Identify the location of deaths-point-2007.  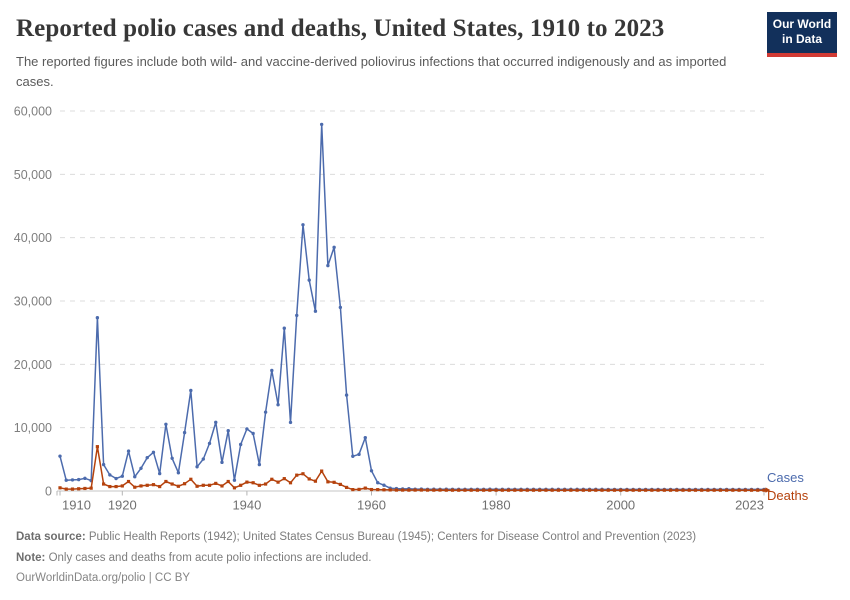
(664, 490).